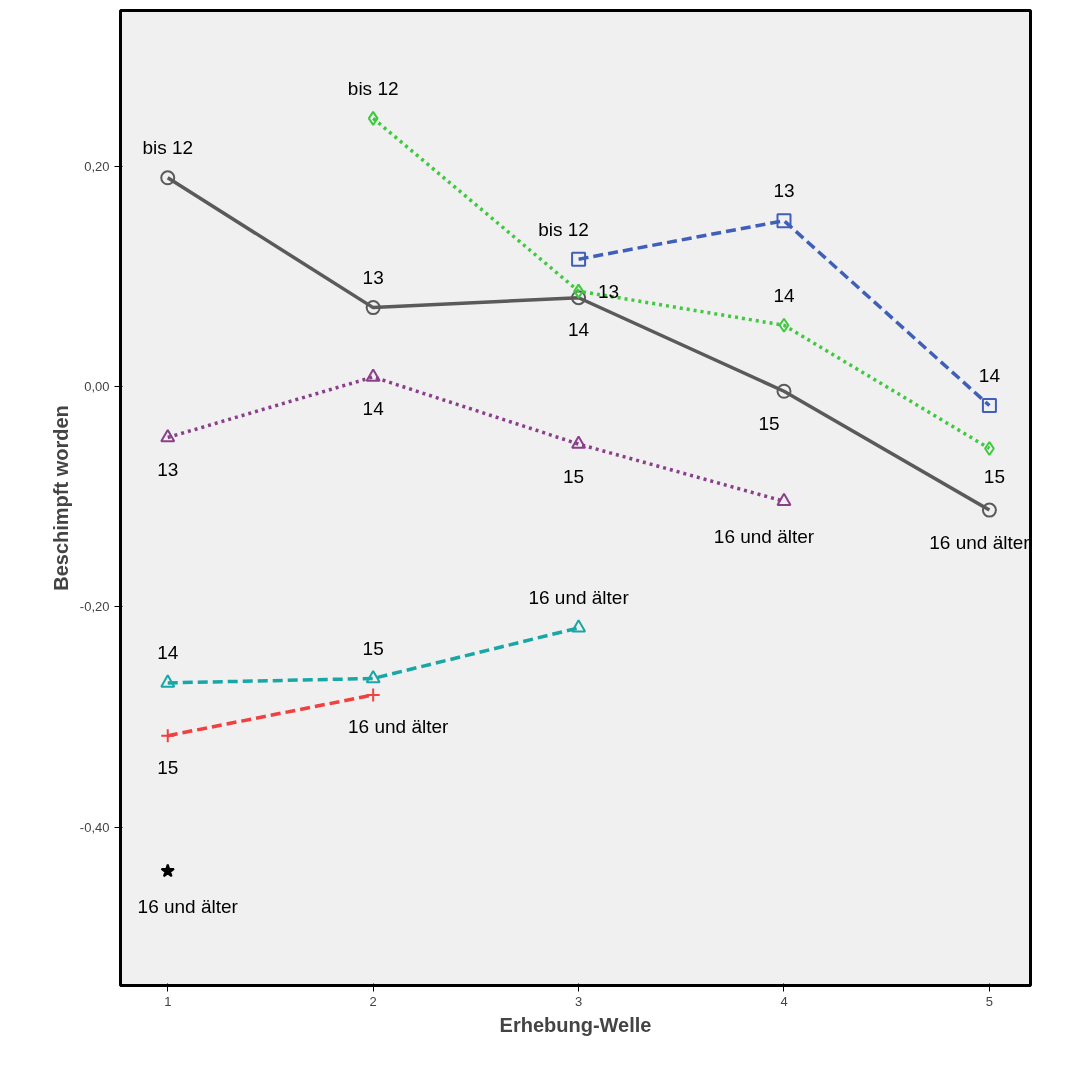 This screenshot has height=1081, width=1066. I want to click on y-tick-label: 0,00, so click(97, 387).